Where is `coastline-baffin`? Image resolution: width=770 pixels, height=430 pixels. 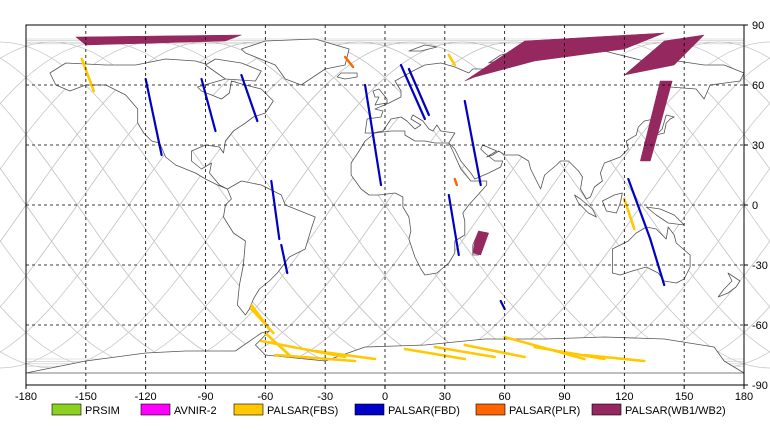
coastline-baffin is located at coordinates (233, 70).